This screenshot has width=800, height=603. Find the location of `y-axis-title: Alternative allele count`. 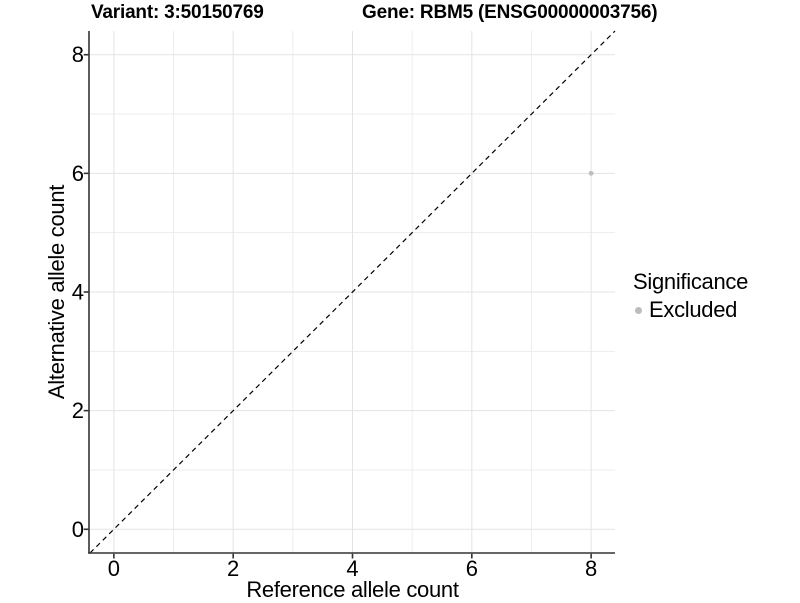

y-axis-title: Alternative allele count is located at coordinates (56, 292).